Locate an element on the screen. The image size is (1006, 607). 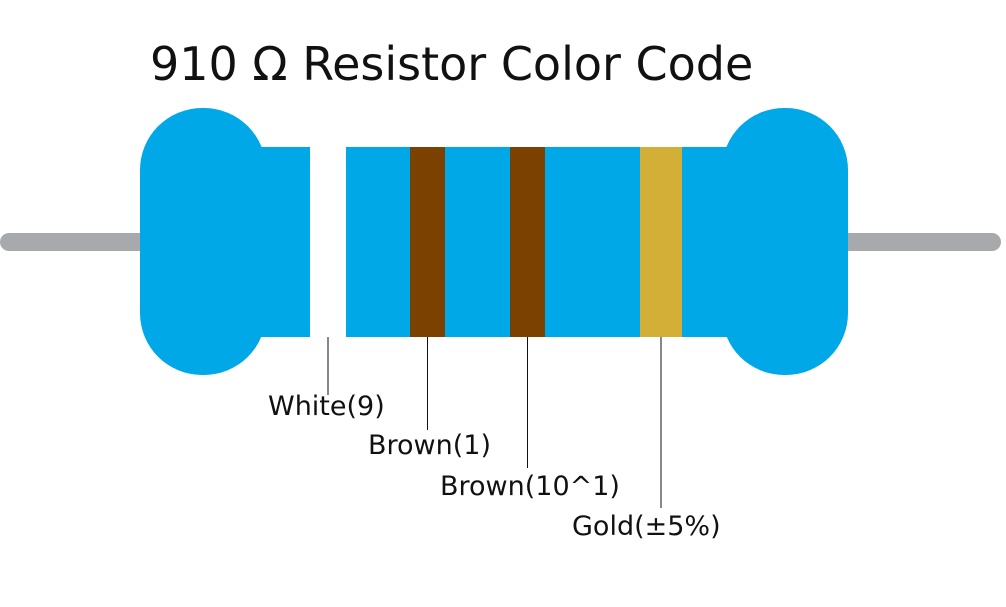
title: 910 Ω Resistor Color Code is located at coordinates (451, 64).